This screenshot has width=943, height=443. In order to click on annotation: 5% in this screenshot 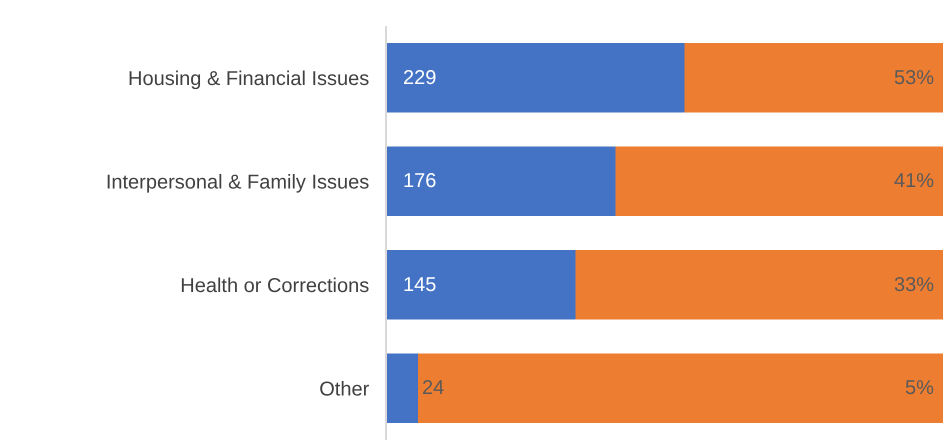, I will do `click(919, 388)`.